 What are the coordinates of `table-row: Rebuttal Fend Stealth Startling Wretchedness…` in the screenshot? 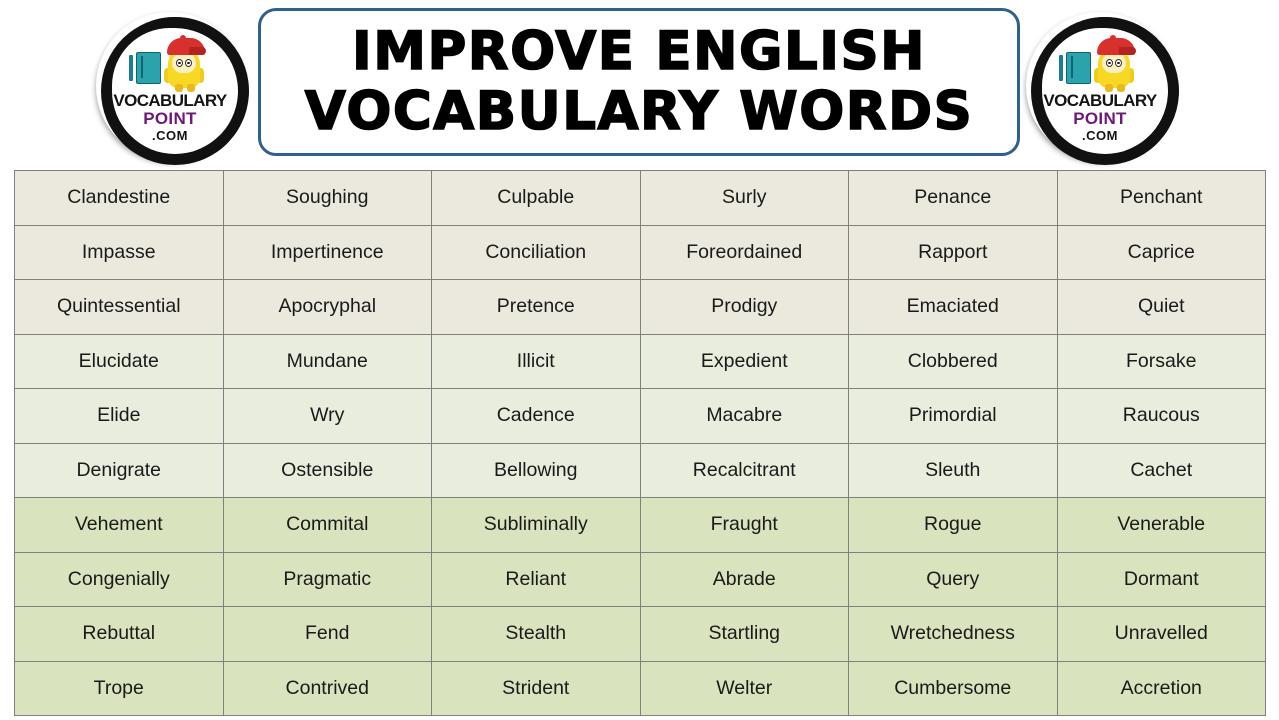 It's located at (640, 634).